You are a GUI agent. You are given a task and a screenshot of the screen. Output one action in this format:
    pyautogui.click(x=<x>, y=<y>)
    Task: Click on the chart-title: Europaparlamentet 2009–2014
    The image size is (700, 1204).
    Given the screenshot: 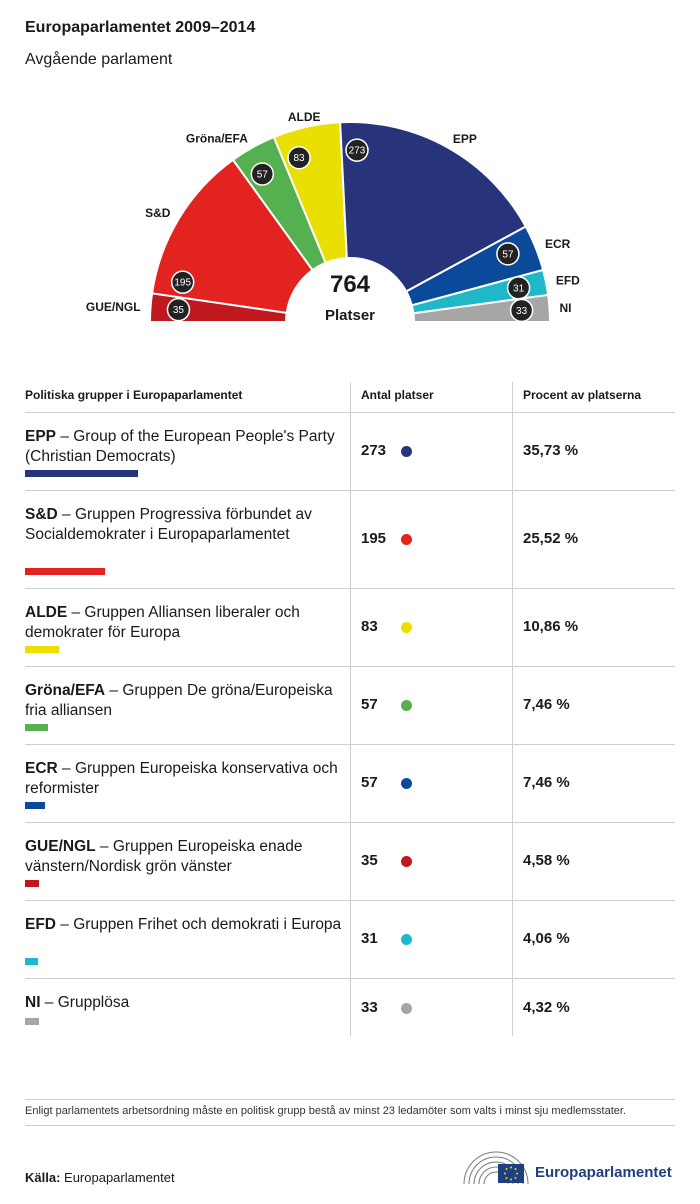 What is the action you would take?
    pyautogui.click(x=140, y=27)
    